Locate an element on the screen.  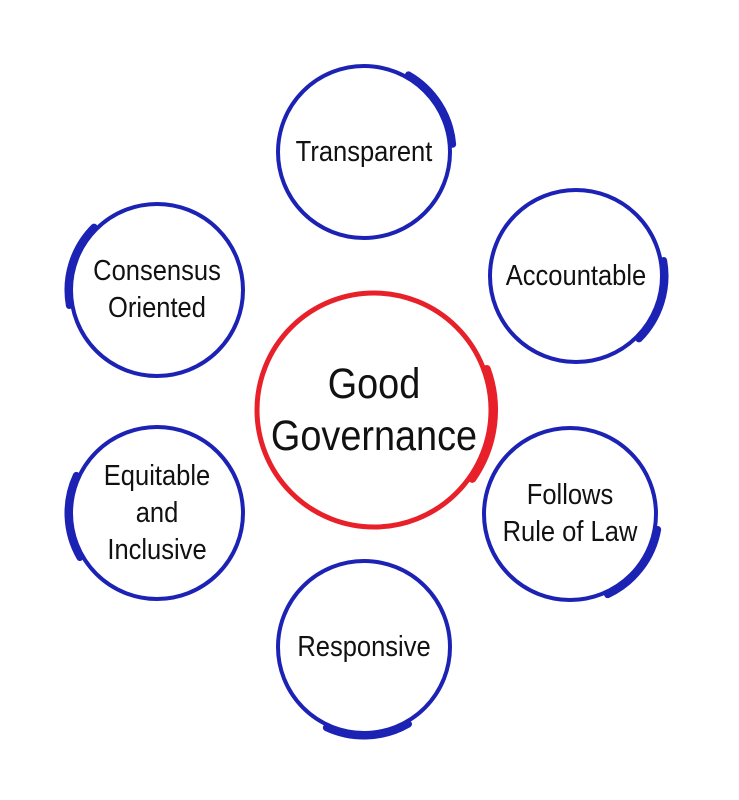
ring-consensus-oriented is located at coordinates (154, 290).